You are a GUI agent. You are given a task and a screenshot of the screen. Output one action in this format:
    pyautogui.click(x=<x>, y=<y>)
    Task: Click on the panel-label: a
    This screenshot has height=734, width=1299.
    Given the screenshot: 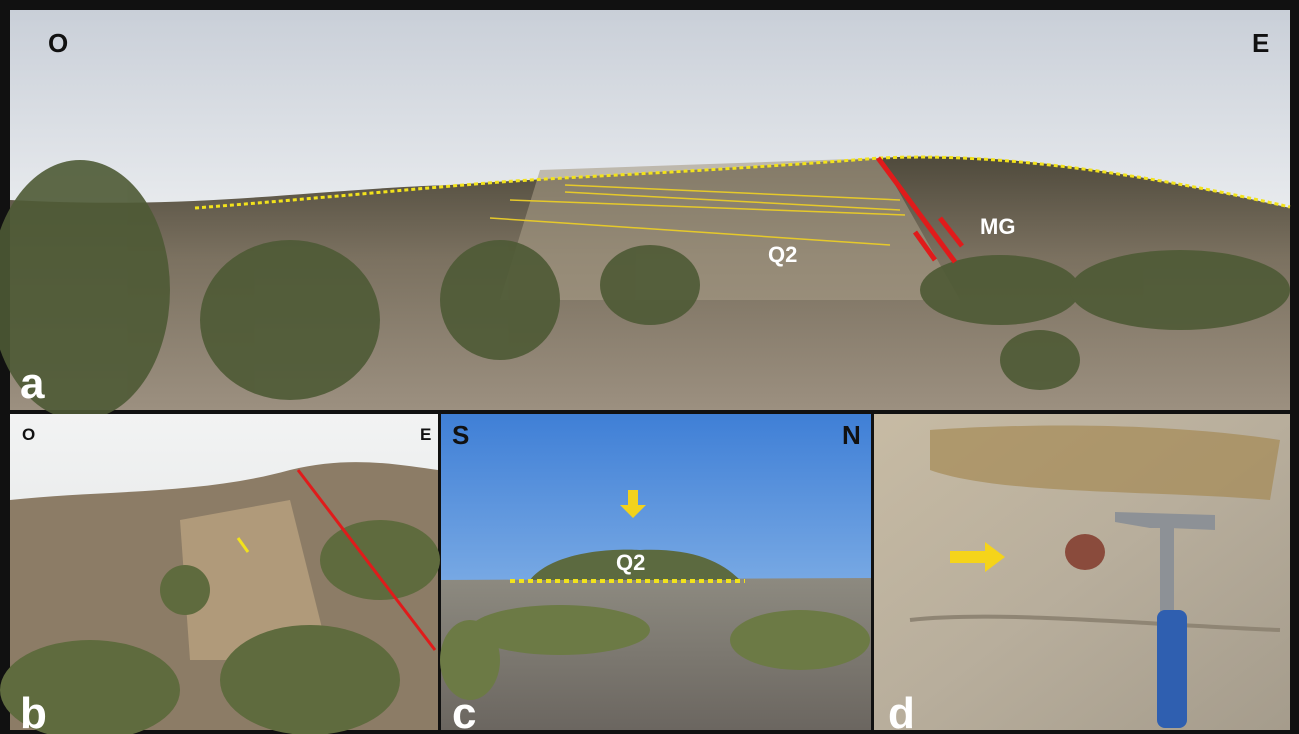 What is the action you would take?
    pyautogui.click(x=32, y=383)
    